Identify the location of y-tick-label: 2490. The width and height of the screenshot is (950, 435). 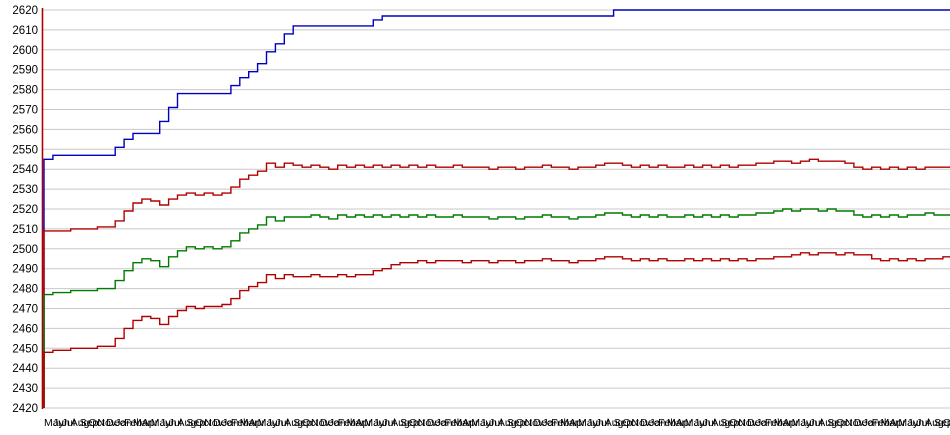
(25, 270).